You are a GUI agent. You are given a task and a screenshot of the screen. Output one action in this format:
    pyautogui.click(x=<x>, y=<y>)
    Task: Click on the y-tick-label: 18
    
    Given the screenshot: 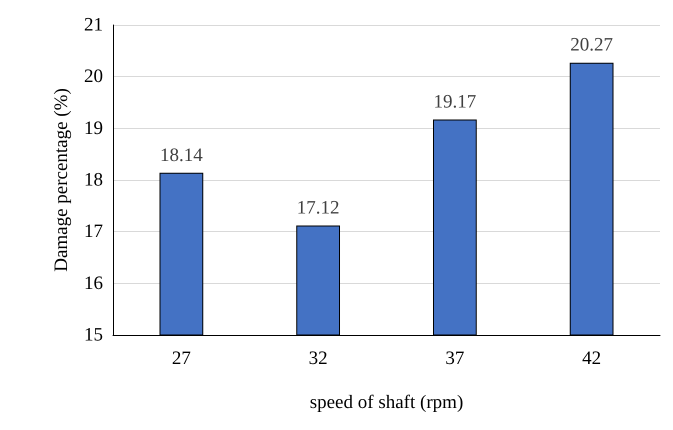 What is the action you would take?
    pyautogui.click(x=93, y=180)
    